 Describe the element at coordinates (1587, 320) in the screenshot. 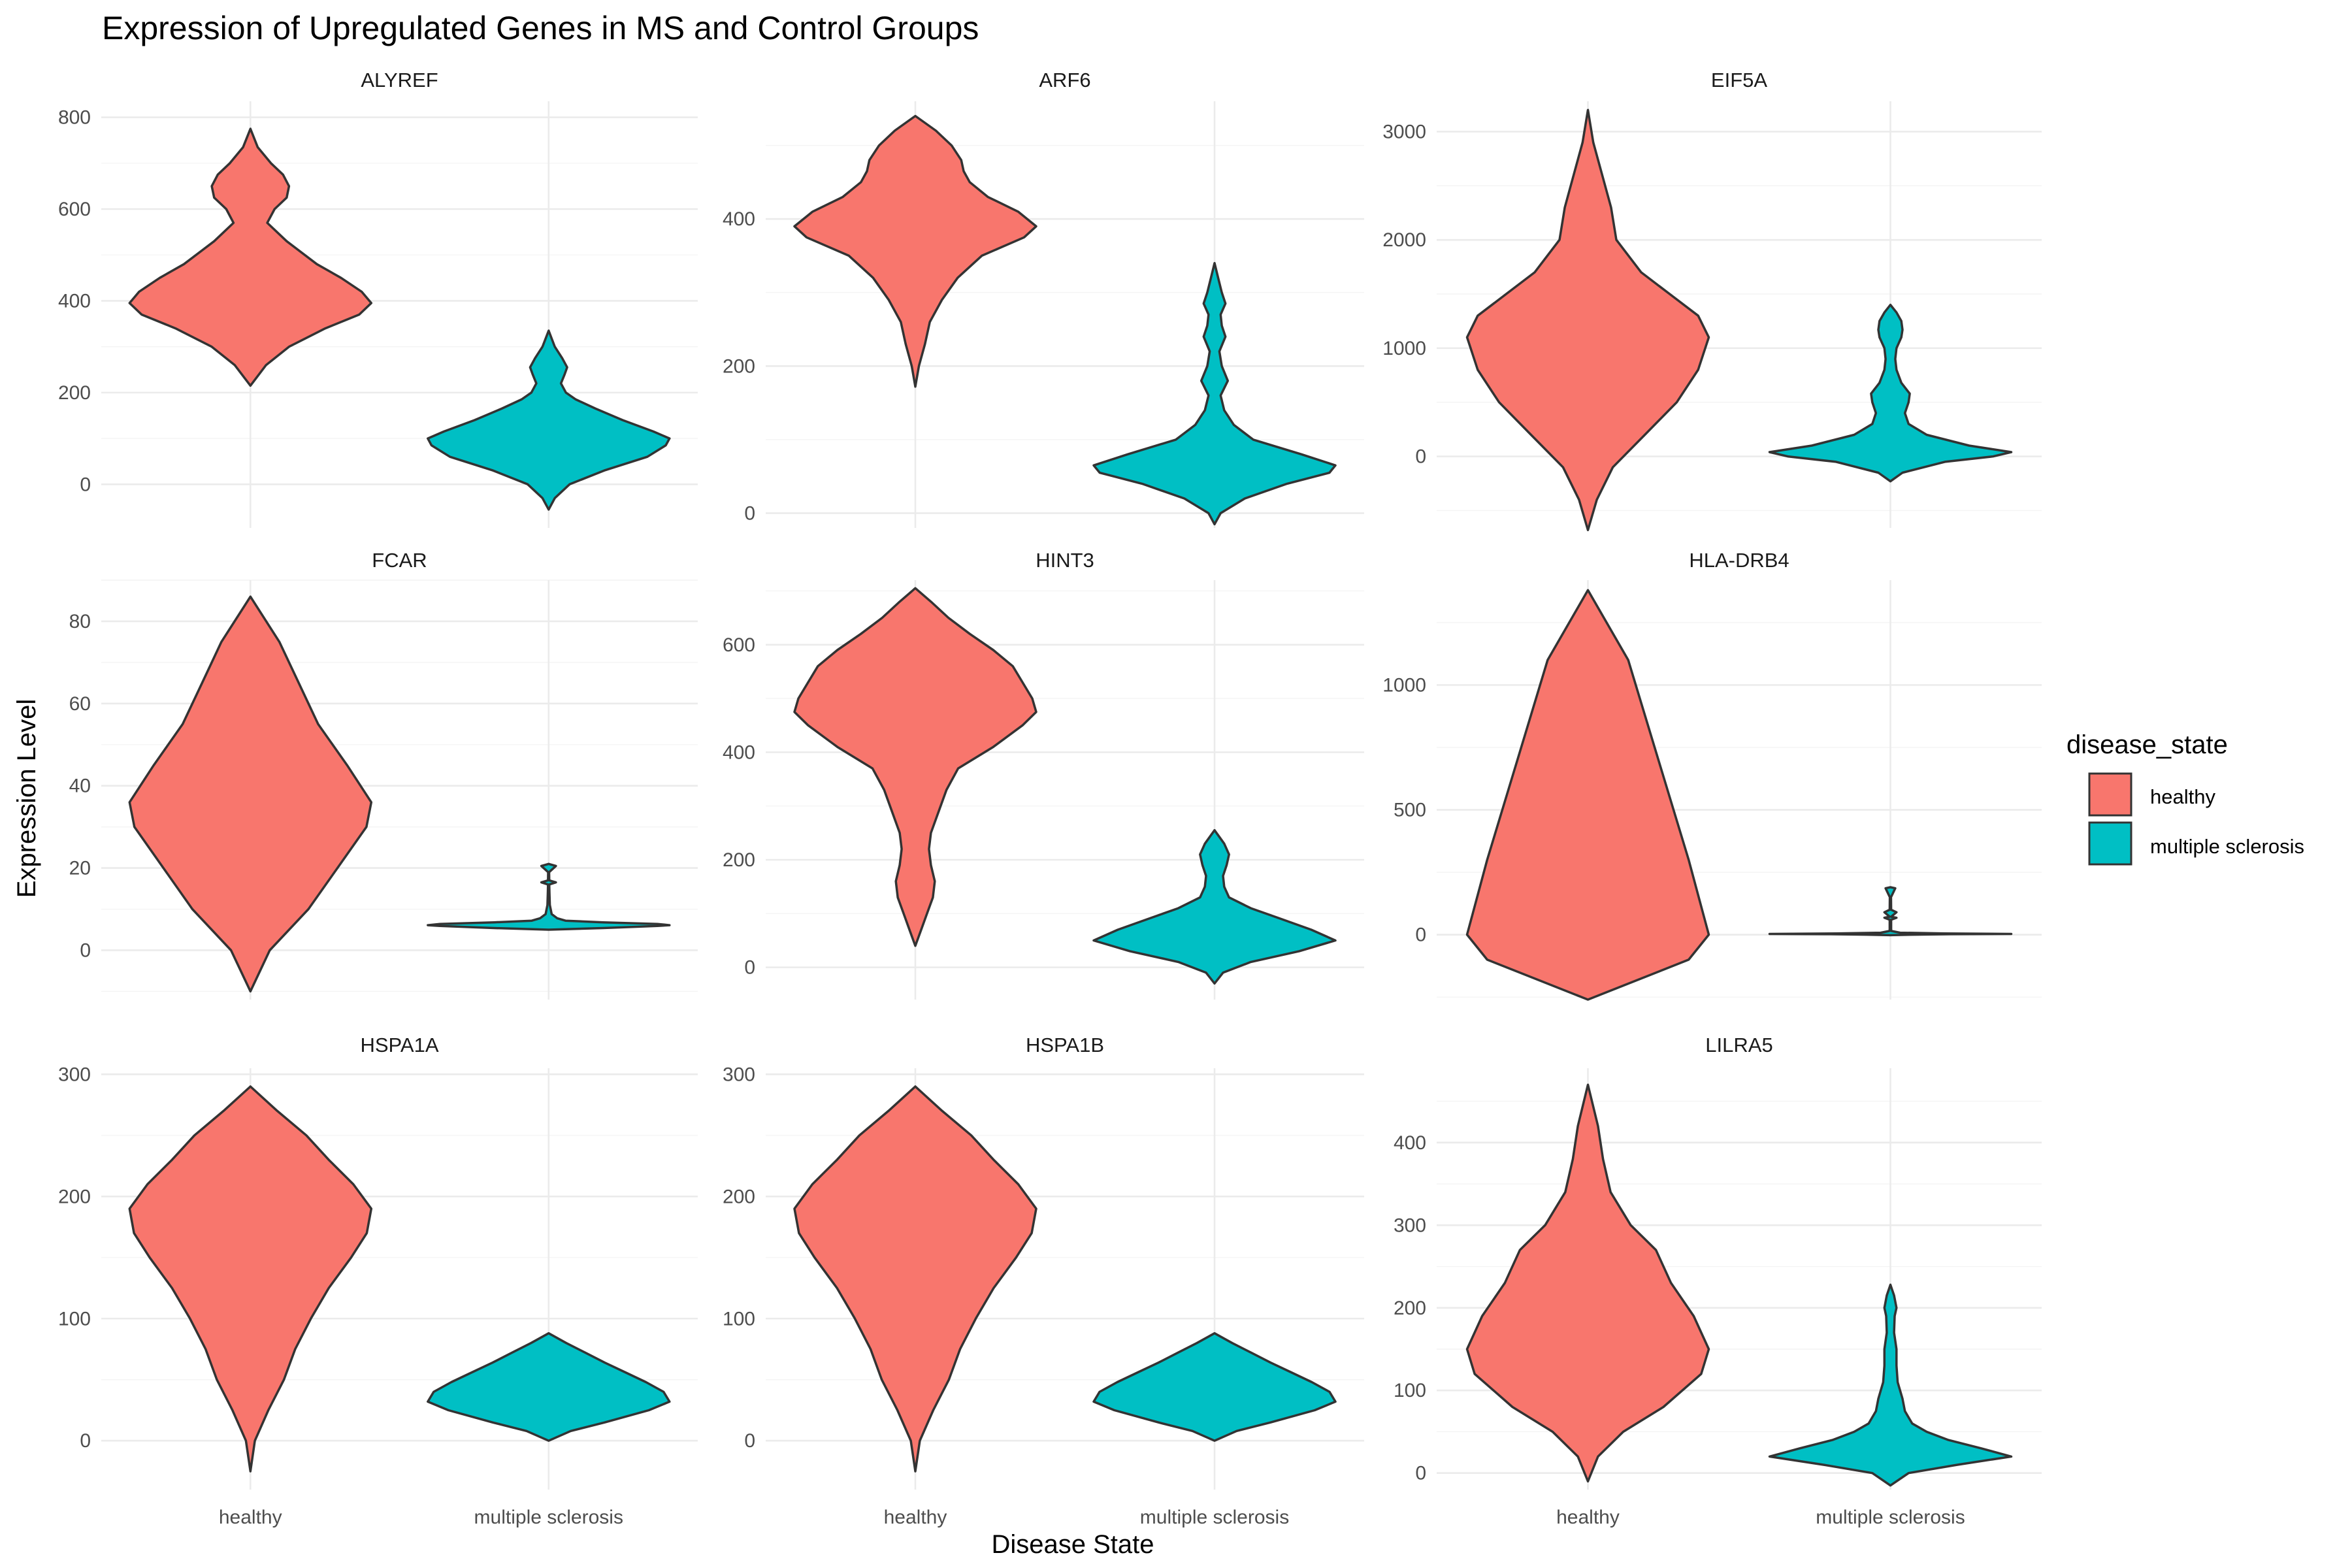

I see `violin-eif5a-healthy` at that location.